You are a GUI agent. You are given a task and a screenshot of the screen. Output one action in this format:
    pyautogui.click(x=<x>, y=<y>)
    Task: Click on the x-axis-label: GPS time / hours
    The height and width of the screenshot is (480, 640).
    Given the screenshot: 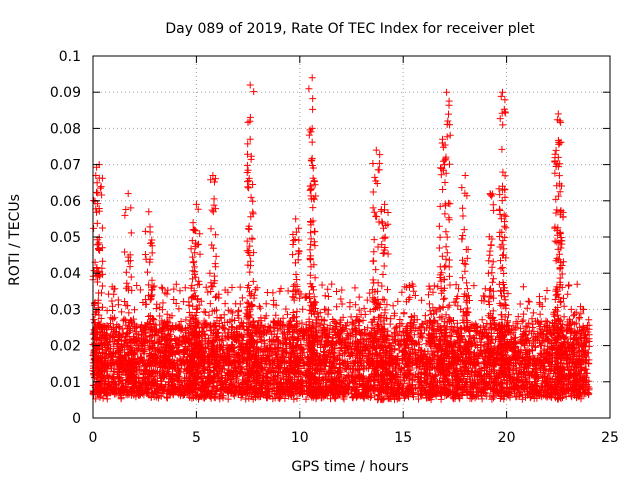 What is the action you would take?
    pyautogui.click(x=349, y=467)
    